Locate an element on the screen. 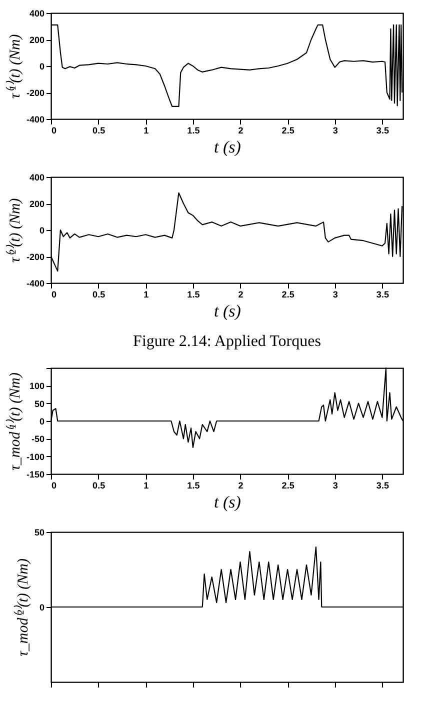 This screenshot has height=713, width=441. caption: Figure 2.14: Applied Torques is located at coordinates (227, 341).